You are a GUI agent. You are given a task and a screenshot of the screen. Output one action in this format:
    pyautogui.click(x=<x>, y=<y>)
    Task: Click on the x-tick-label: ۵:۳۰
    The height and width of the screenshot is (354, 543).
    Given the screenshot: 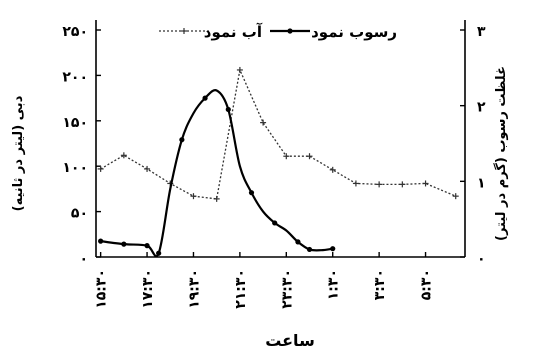 What is the action you would take?
    pyautogui.click(x=427, y=284)
    